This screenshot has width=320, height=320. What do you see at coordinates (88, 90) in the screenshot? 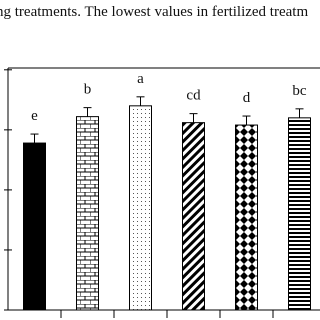
I see `significance-letter: b` at bounding box center [88, 90].